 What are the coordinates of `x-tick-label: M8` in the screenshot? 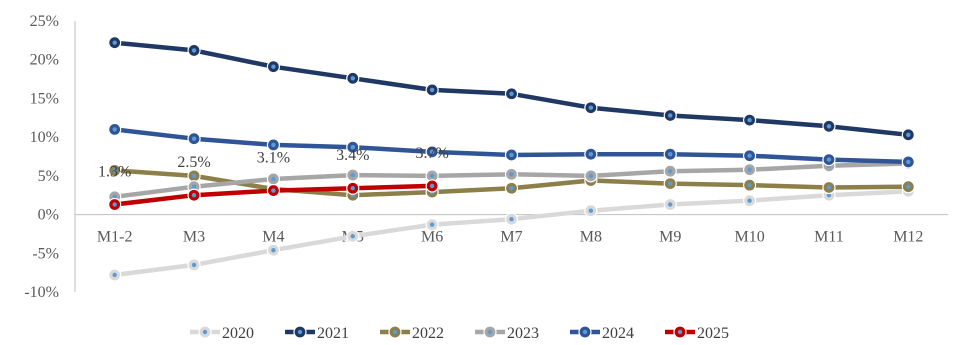 It's located at (591, 237).